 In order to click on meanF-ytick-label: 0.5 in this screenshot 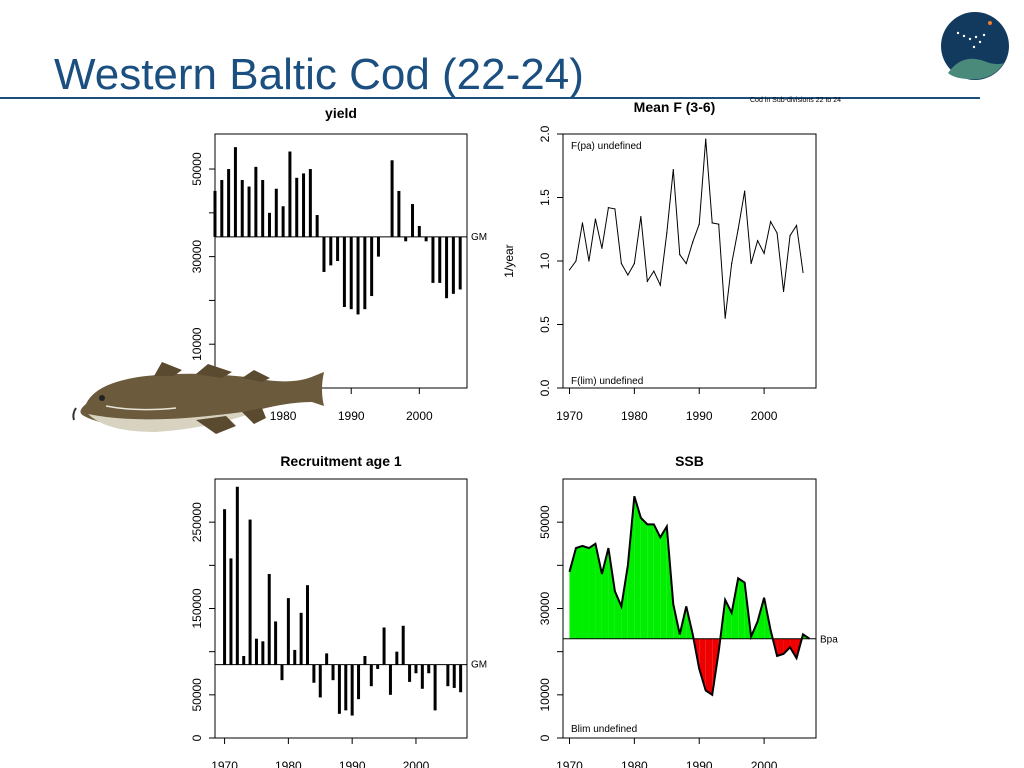, I will do `click(545, 324)`.